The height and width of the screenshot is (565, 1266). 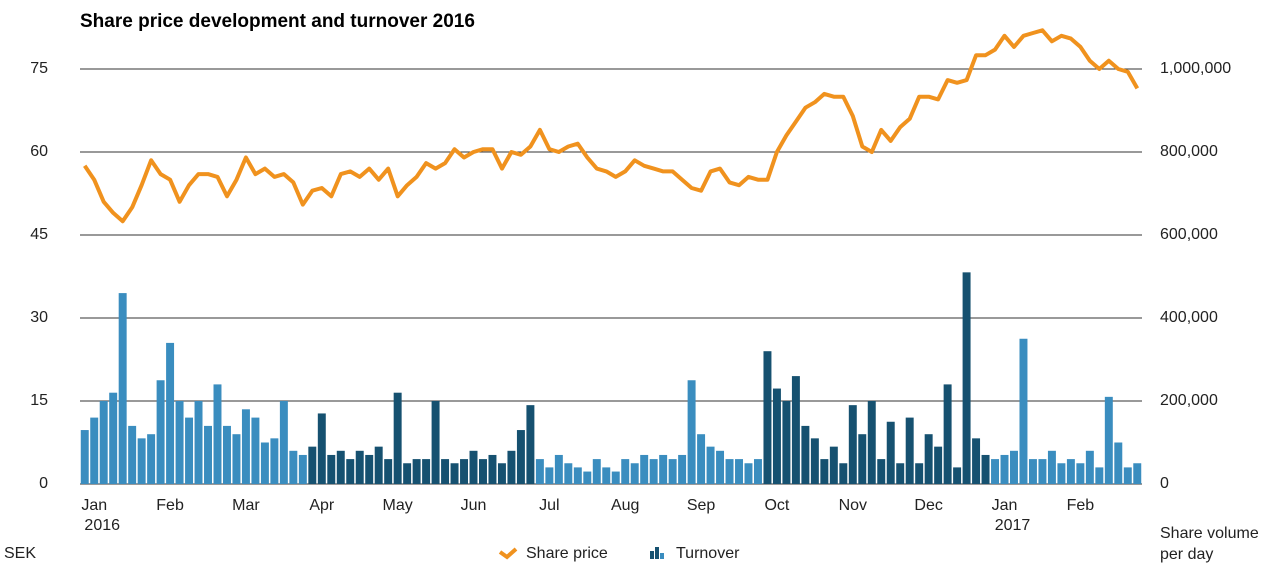 I want to click on y2-tick-label: 1,000,000, so click(x=1195, y=68).